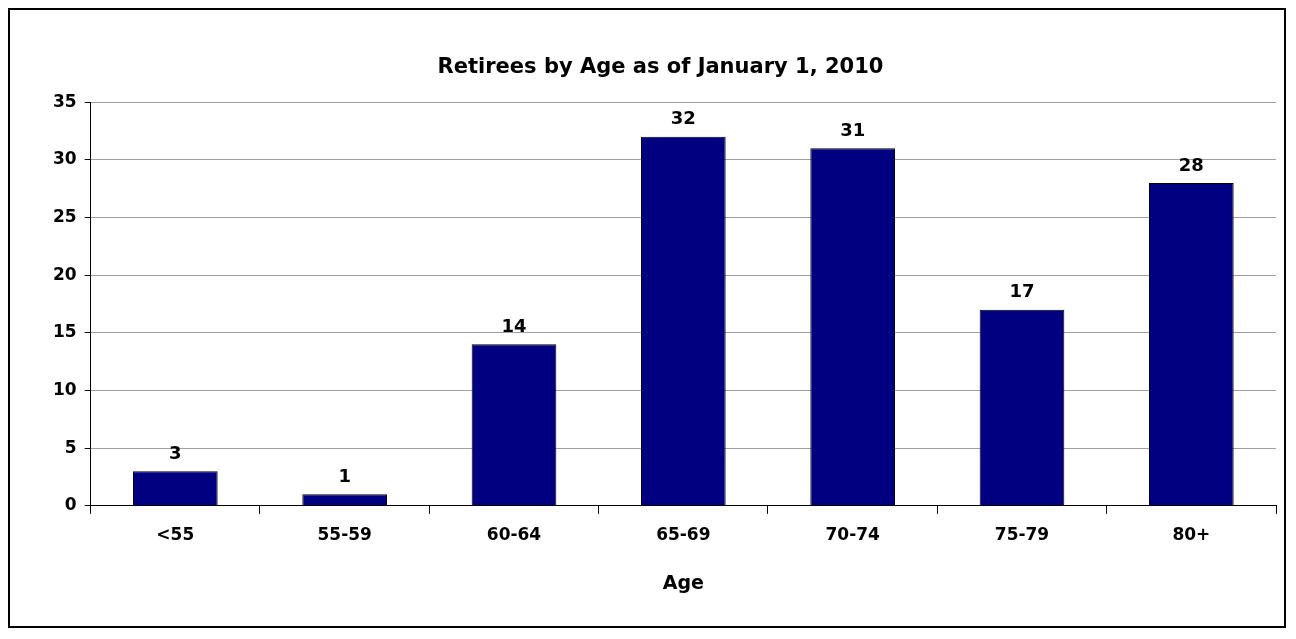 Image resolution: width=1296 pixels, height=639 pixels. What do you see at coordinates (64, 100) in the screenshot?
I see `y-tick-label: 35` at bounding box center [64, 100].